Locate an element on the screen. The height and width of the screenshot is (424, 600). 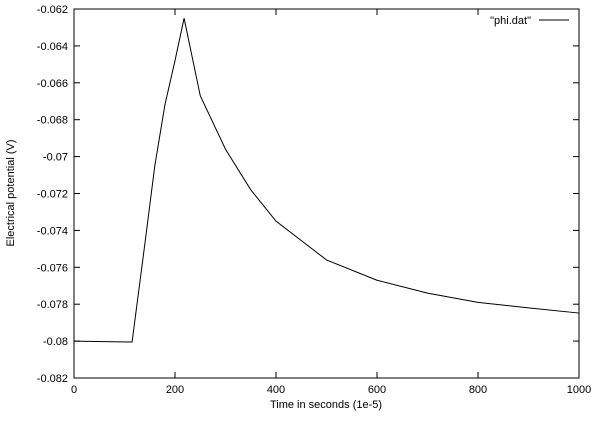
y-tick-label: -0.078 is located at coordinates (52, 305).